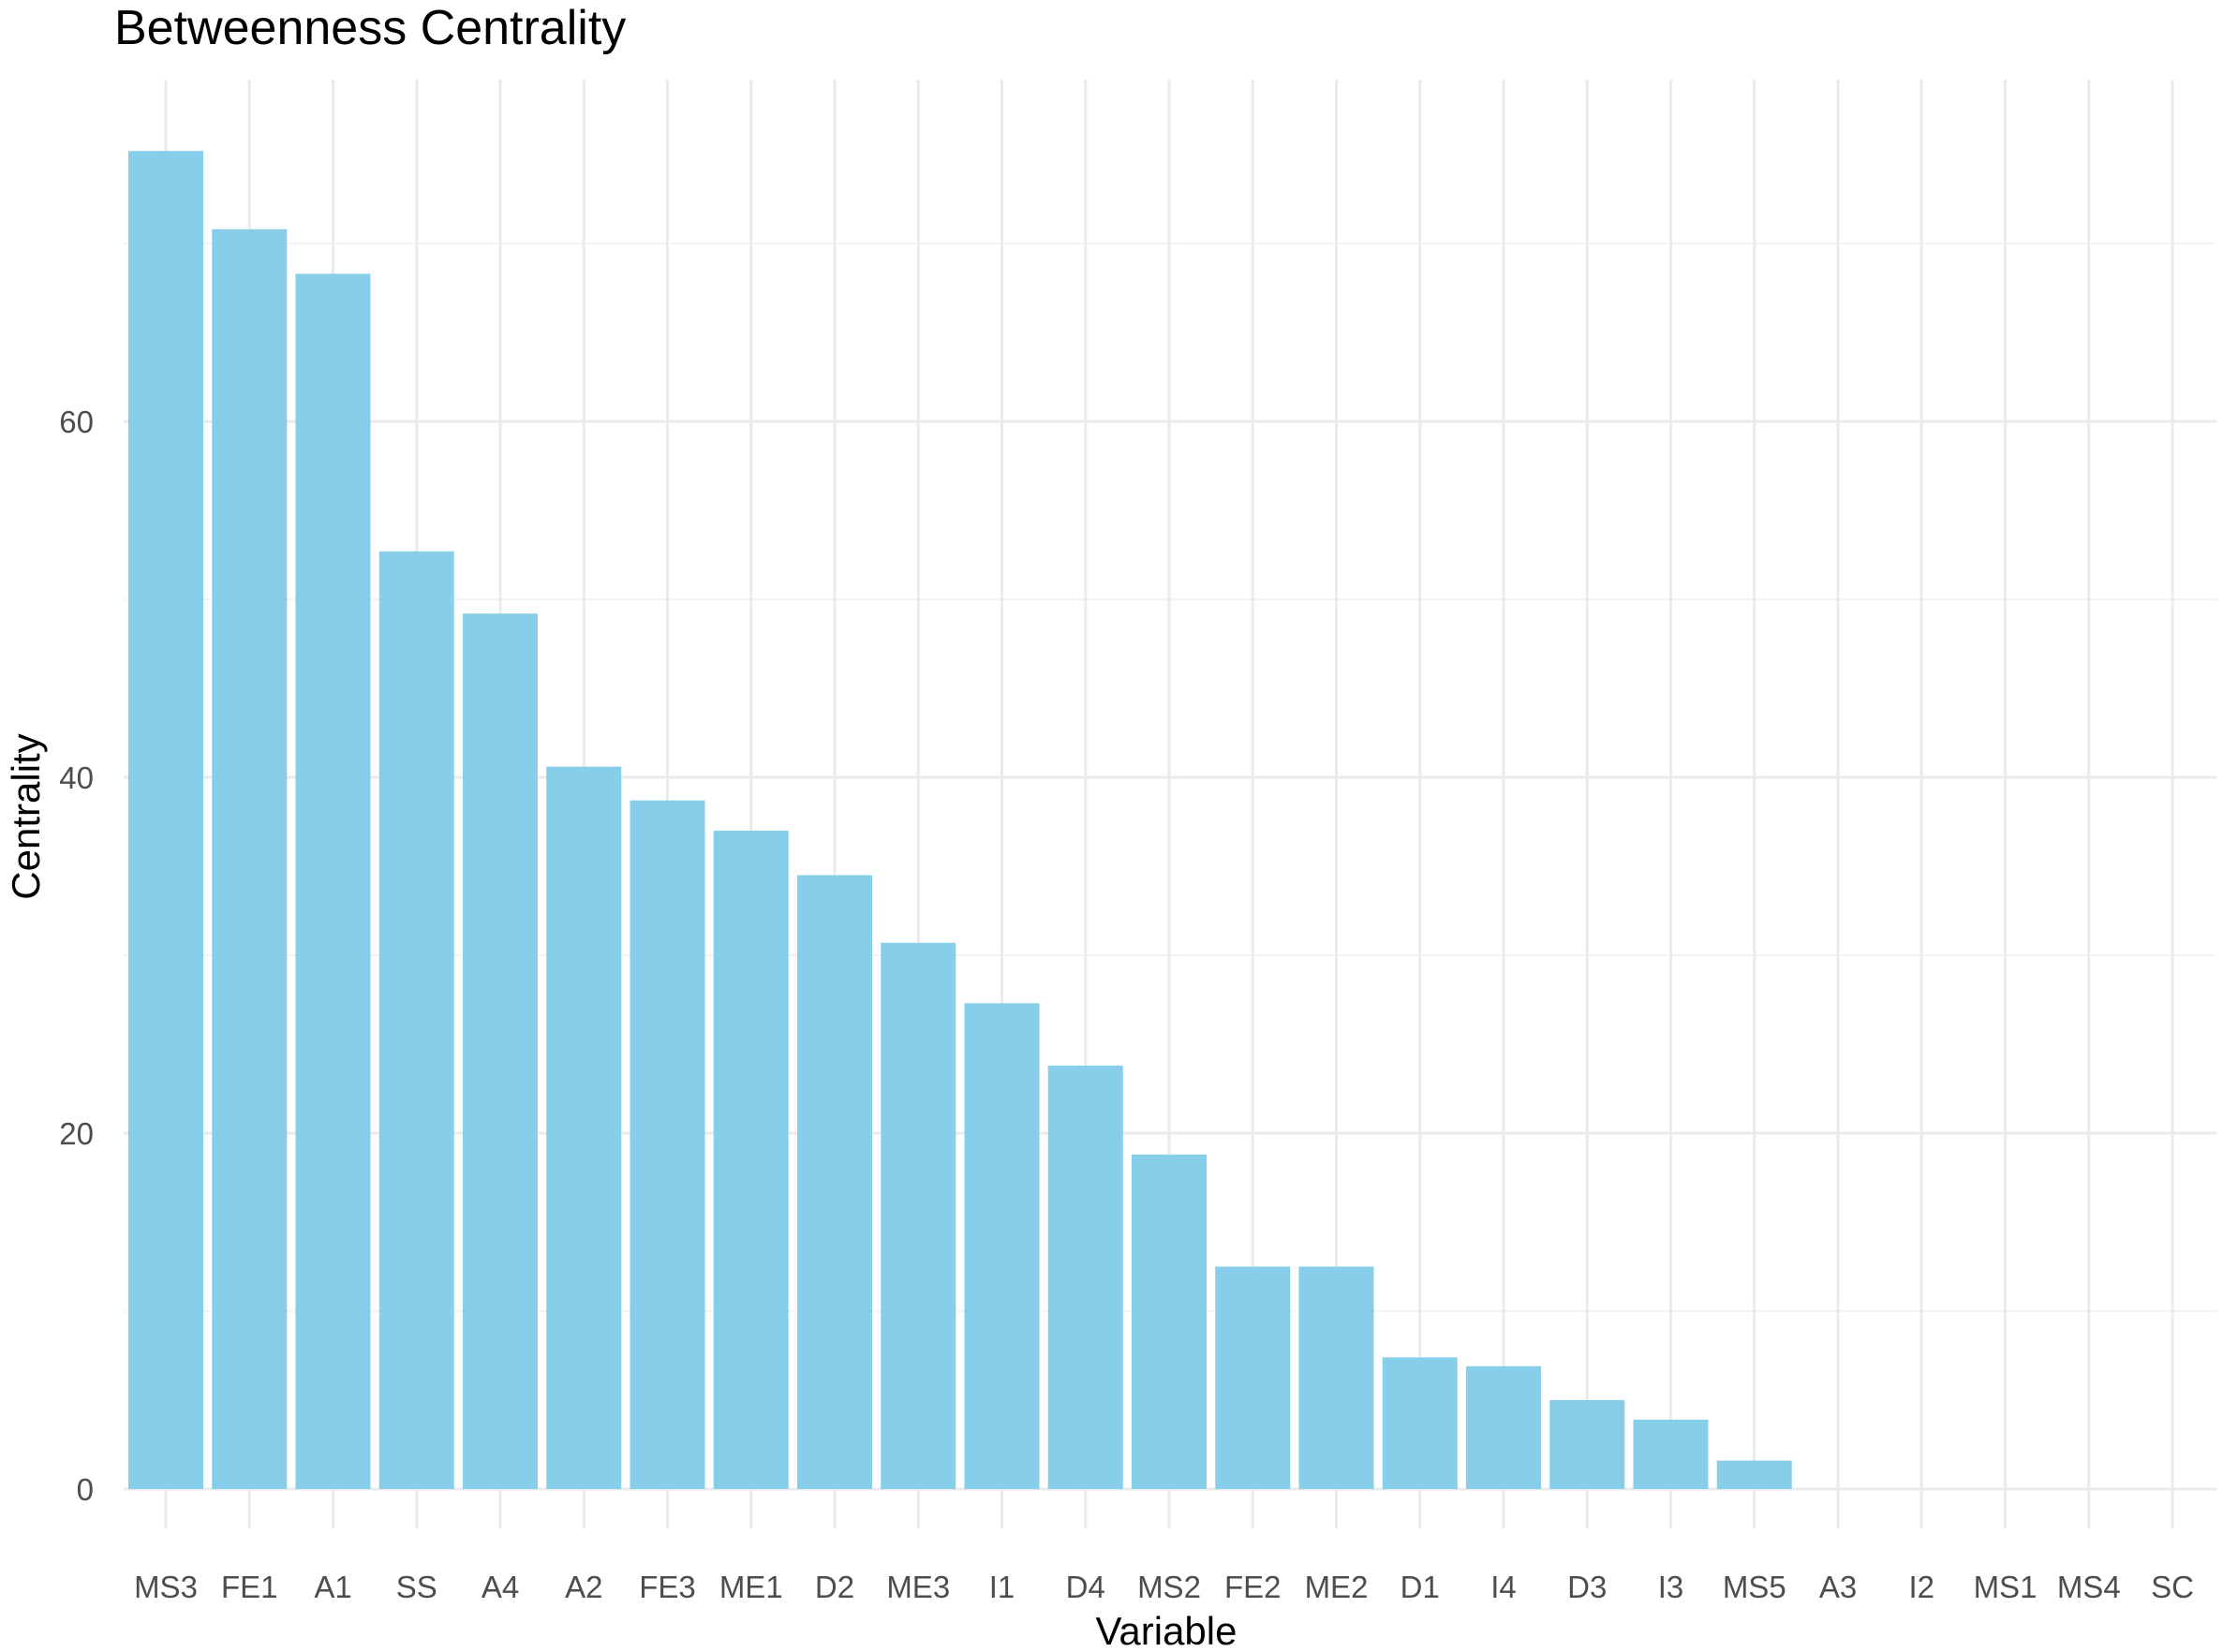 The image size is (2223, 1652). Describe the element at coordinates (751, 1160) in the screenshot. I see `bar-me1` at that location.